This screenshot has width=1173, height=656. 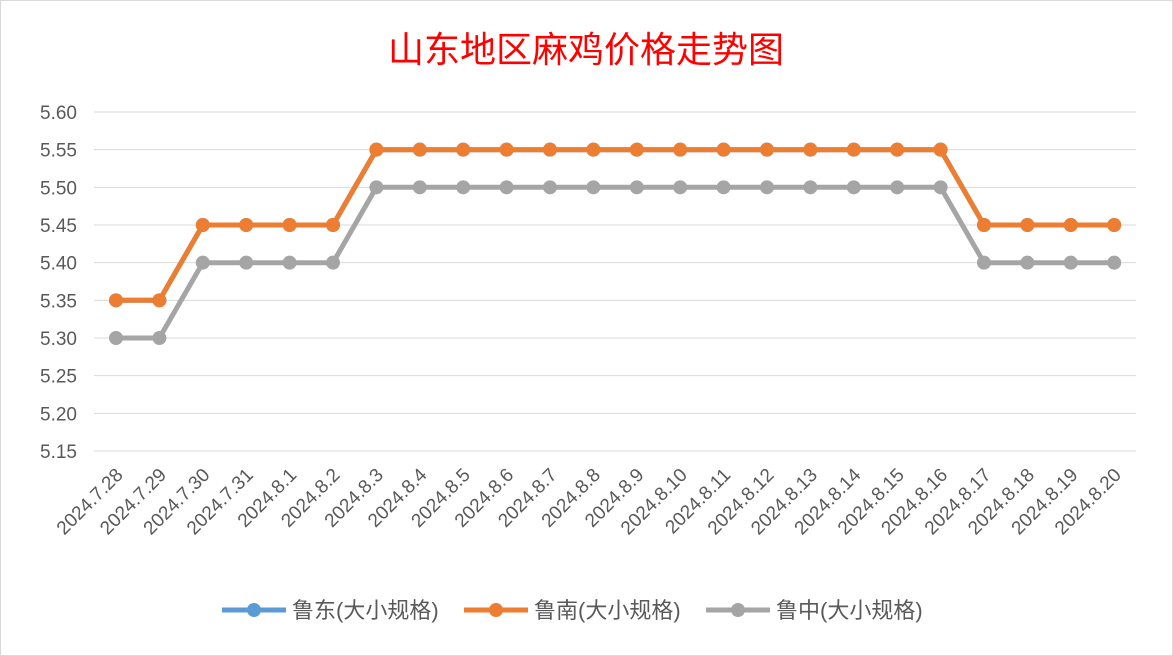 What do you see at coordinates (58, 113) in the screenshot?
I see `y-tick-label: 5.60` at bounding box center [58, 113].